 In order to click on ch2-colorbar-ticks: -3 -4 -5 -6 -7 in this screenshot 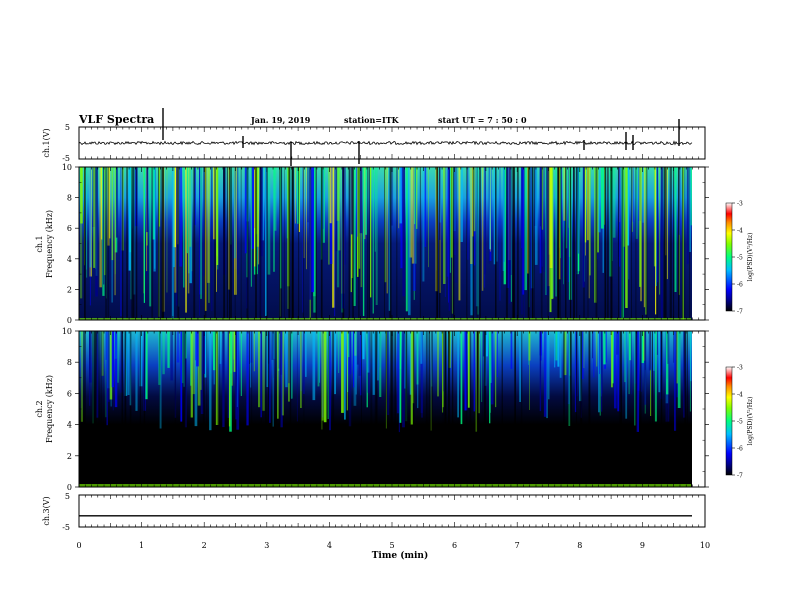, I will do `click(737, 422)`.